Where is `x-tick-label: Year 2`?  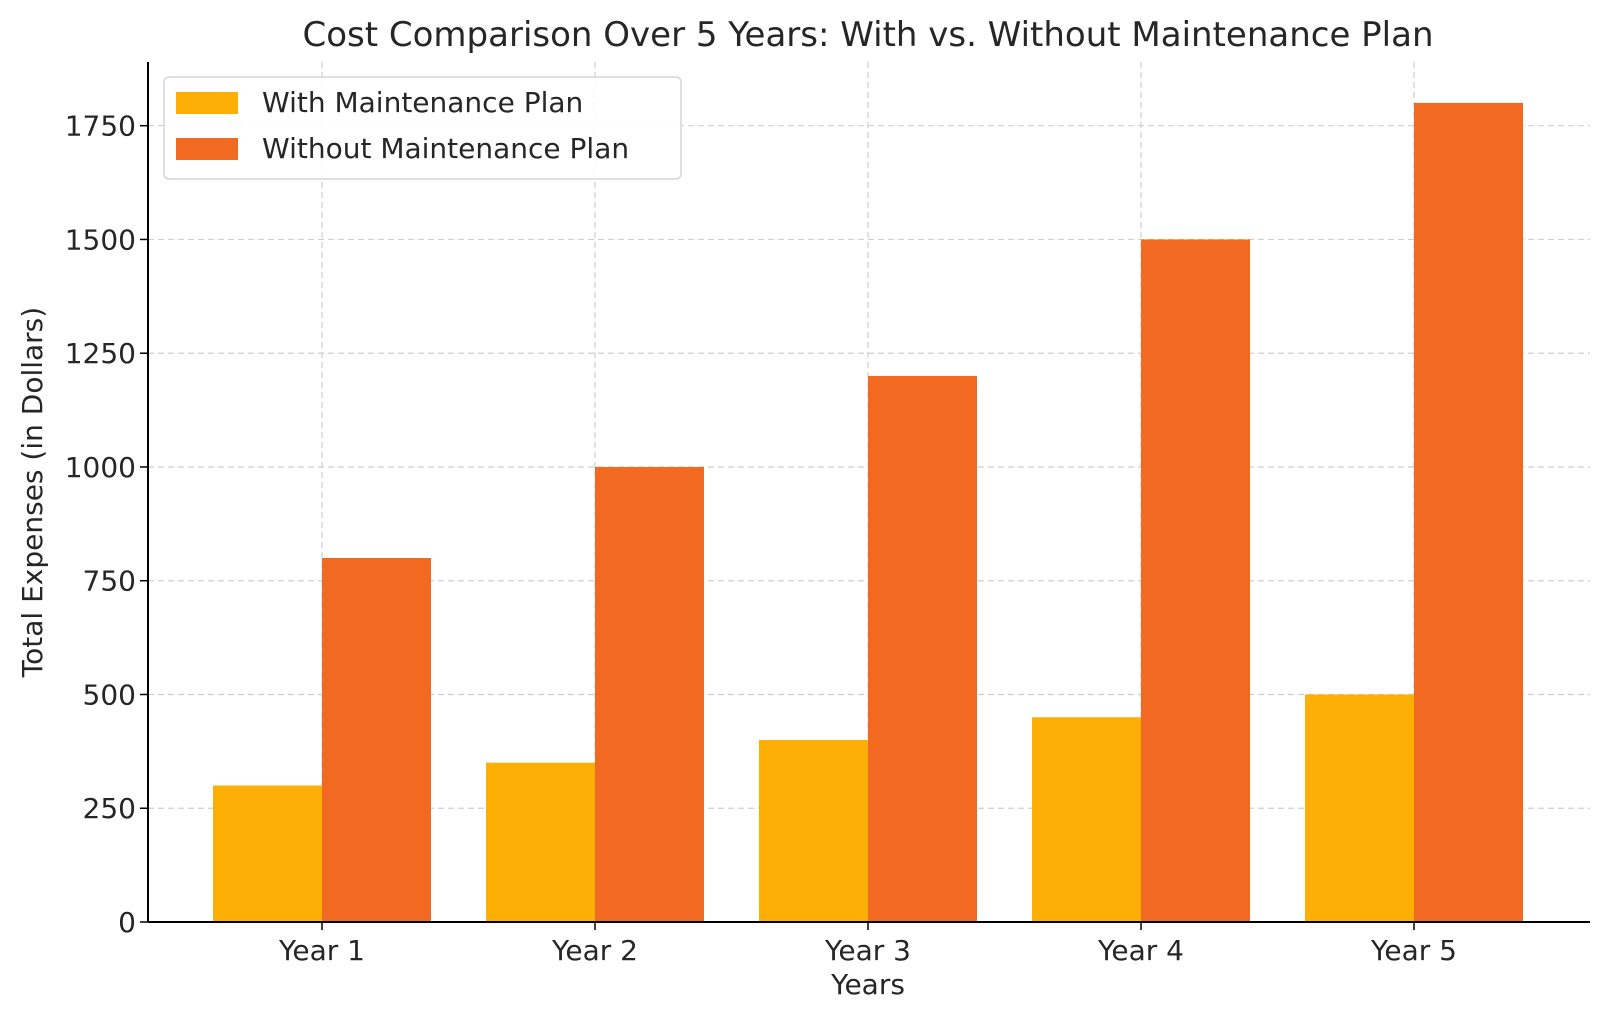 x-tick-label: Year 2 is located at coordinates (594, 950).